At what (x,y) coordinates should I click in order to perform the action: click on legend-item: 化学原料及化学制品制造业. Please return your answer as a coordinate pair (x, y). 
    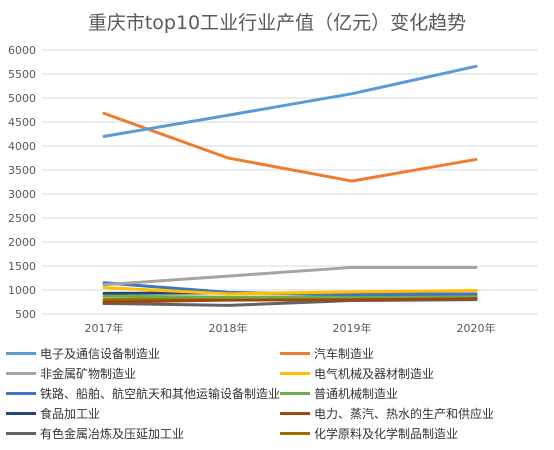
    Looking at the image, I should click on (369, 433).